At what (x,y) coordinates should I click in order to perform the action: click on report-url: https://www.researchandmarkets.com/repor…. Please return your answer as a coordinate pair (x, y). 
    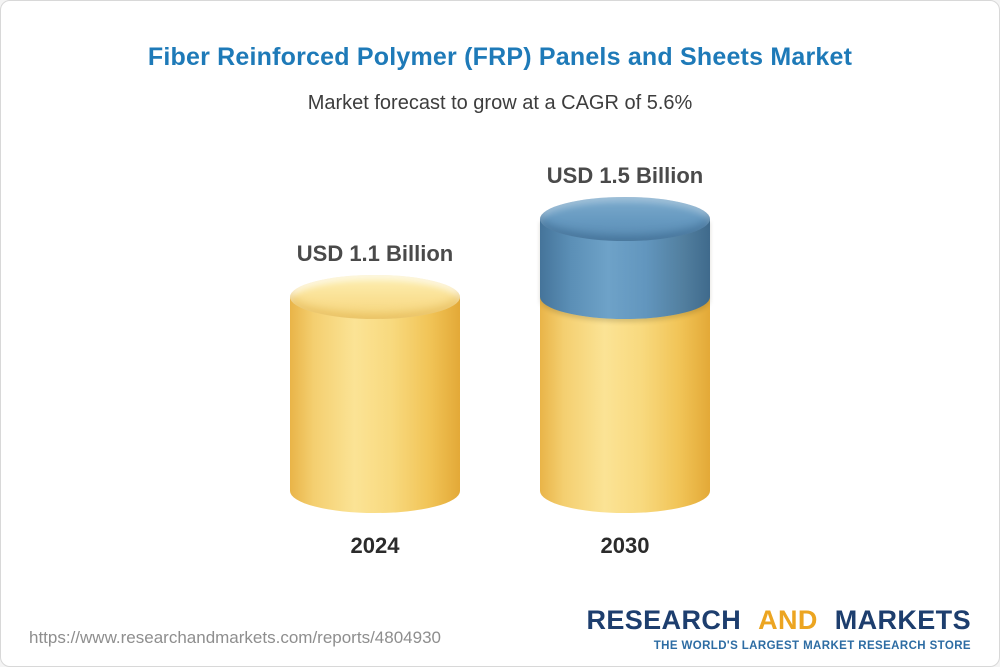
    Looking at the image, I should click on (235, 637).